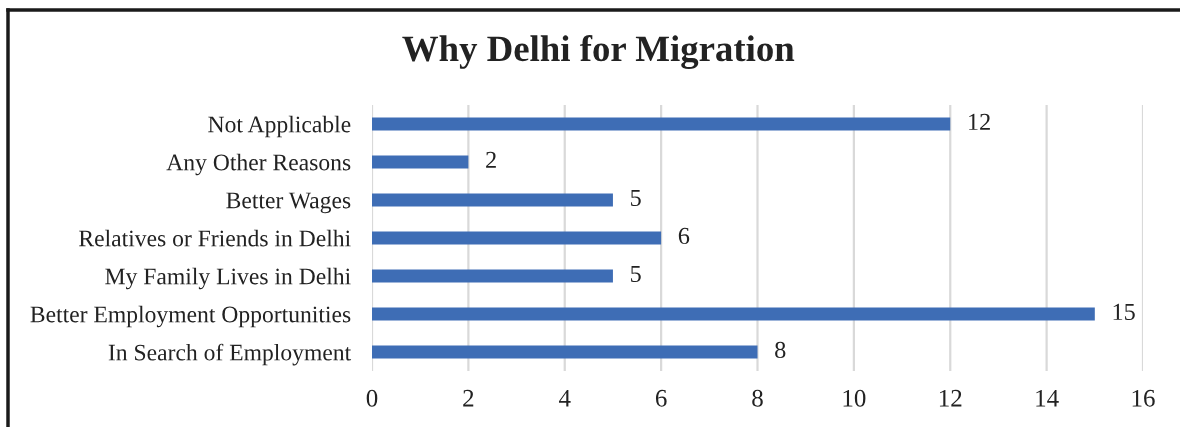 The height and width of the screenshot is (427, 1180). Describe the element at coordinates (661, 398) in the screenshot. I see `x-tick-label: 6` at that location.